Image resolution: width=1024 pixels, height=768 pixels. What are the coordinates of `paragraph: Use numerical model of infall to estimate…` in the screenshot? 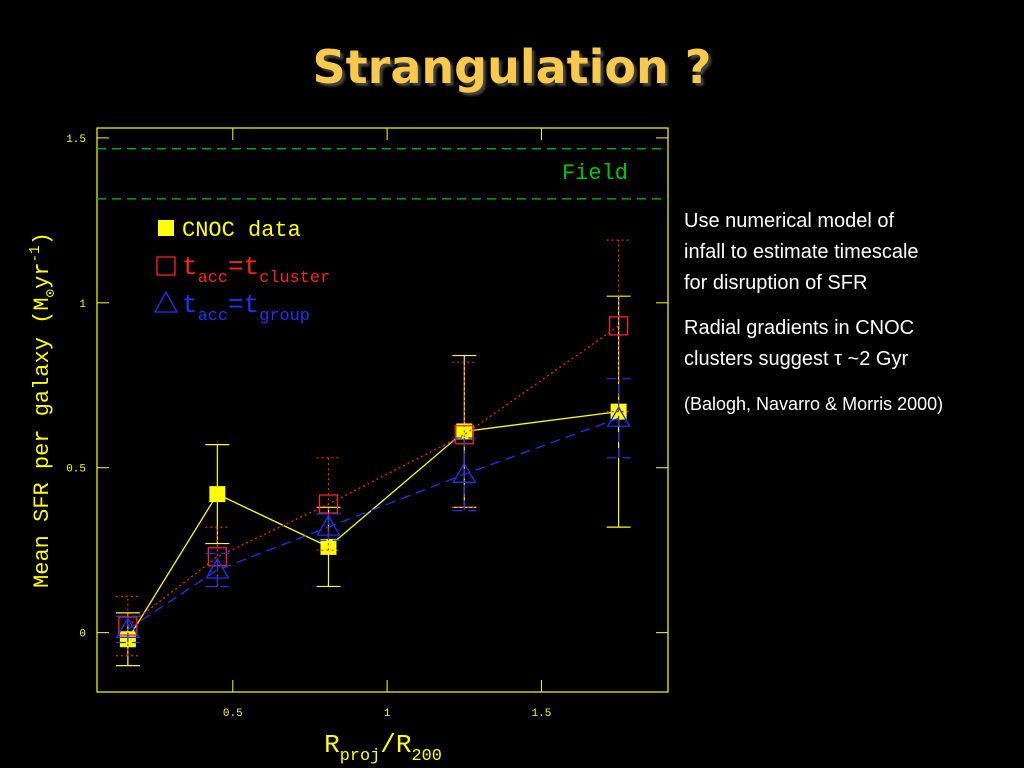 It's located at (854, 252).